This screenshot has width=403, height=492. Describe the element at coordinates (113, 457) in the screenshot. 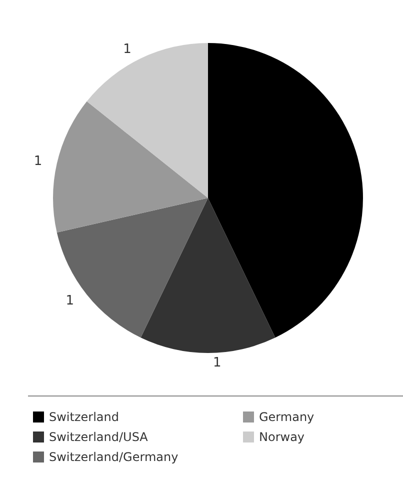

I see `legend-label: Switzerland/Germany` at that location.